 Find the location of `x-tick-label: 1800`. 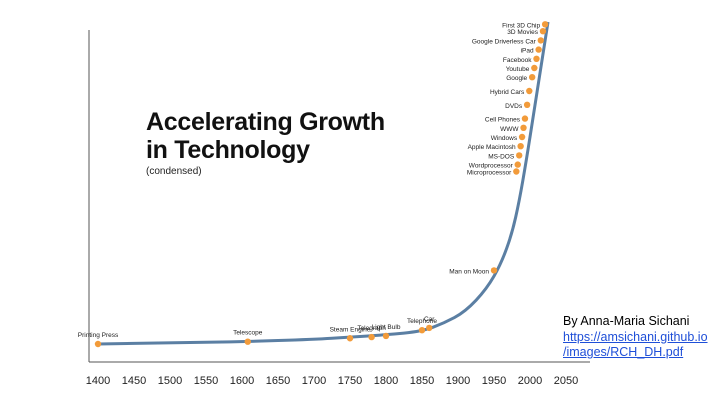

x-tick-label: 1800 is located at coordinates (386, 381).